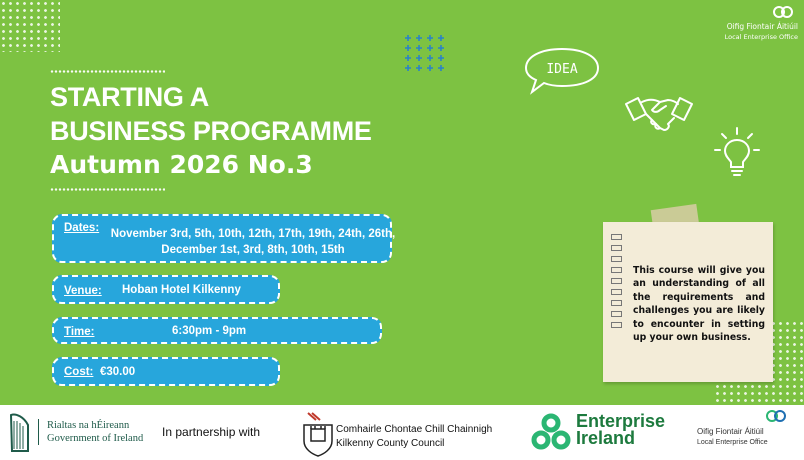 The image size is (804, 460). What do you see at coordinates (83, 291) in the screenshot?
I see `venue-label: Venue:` at bounding box center [83, 291].